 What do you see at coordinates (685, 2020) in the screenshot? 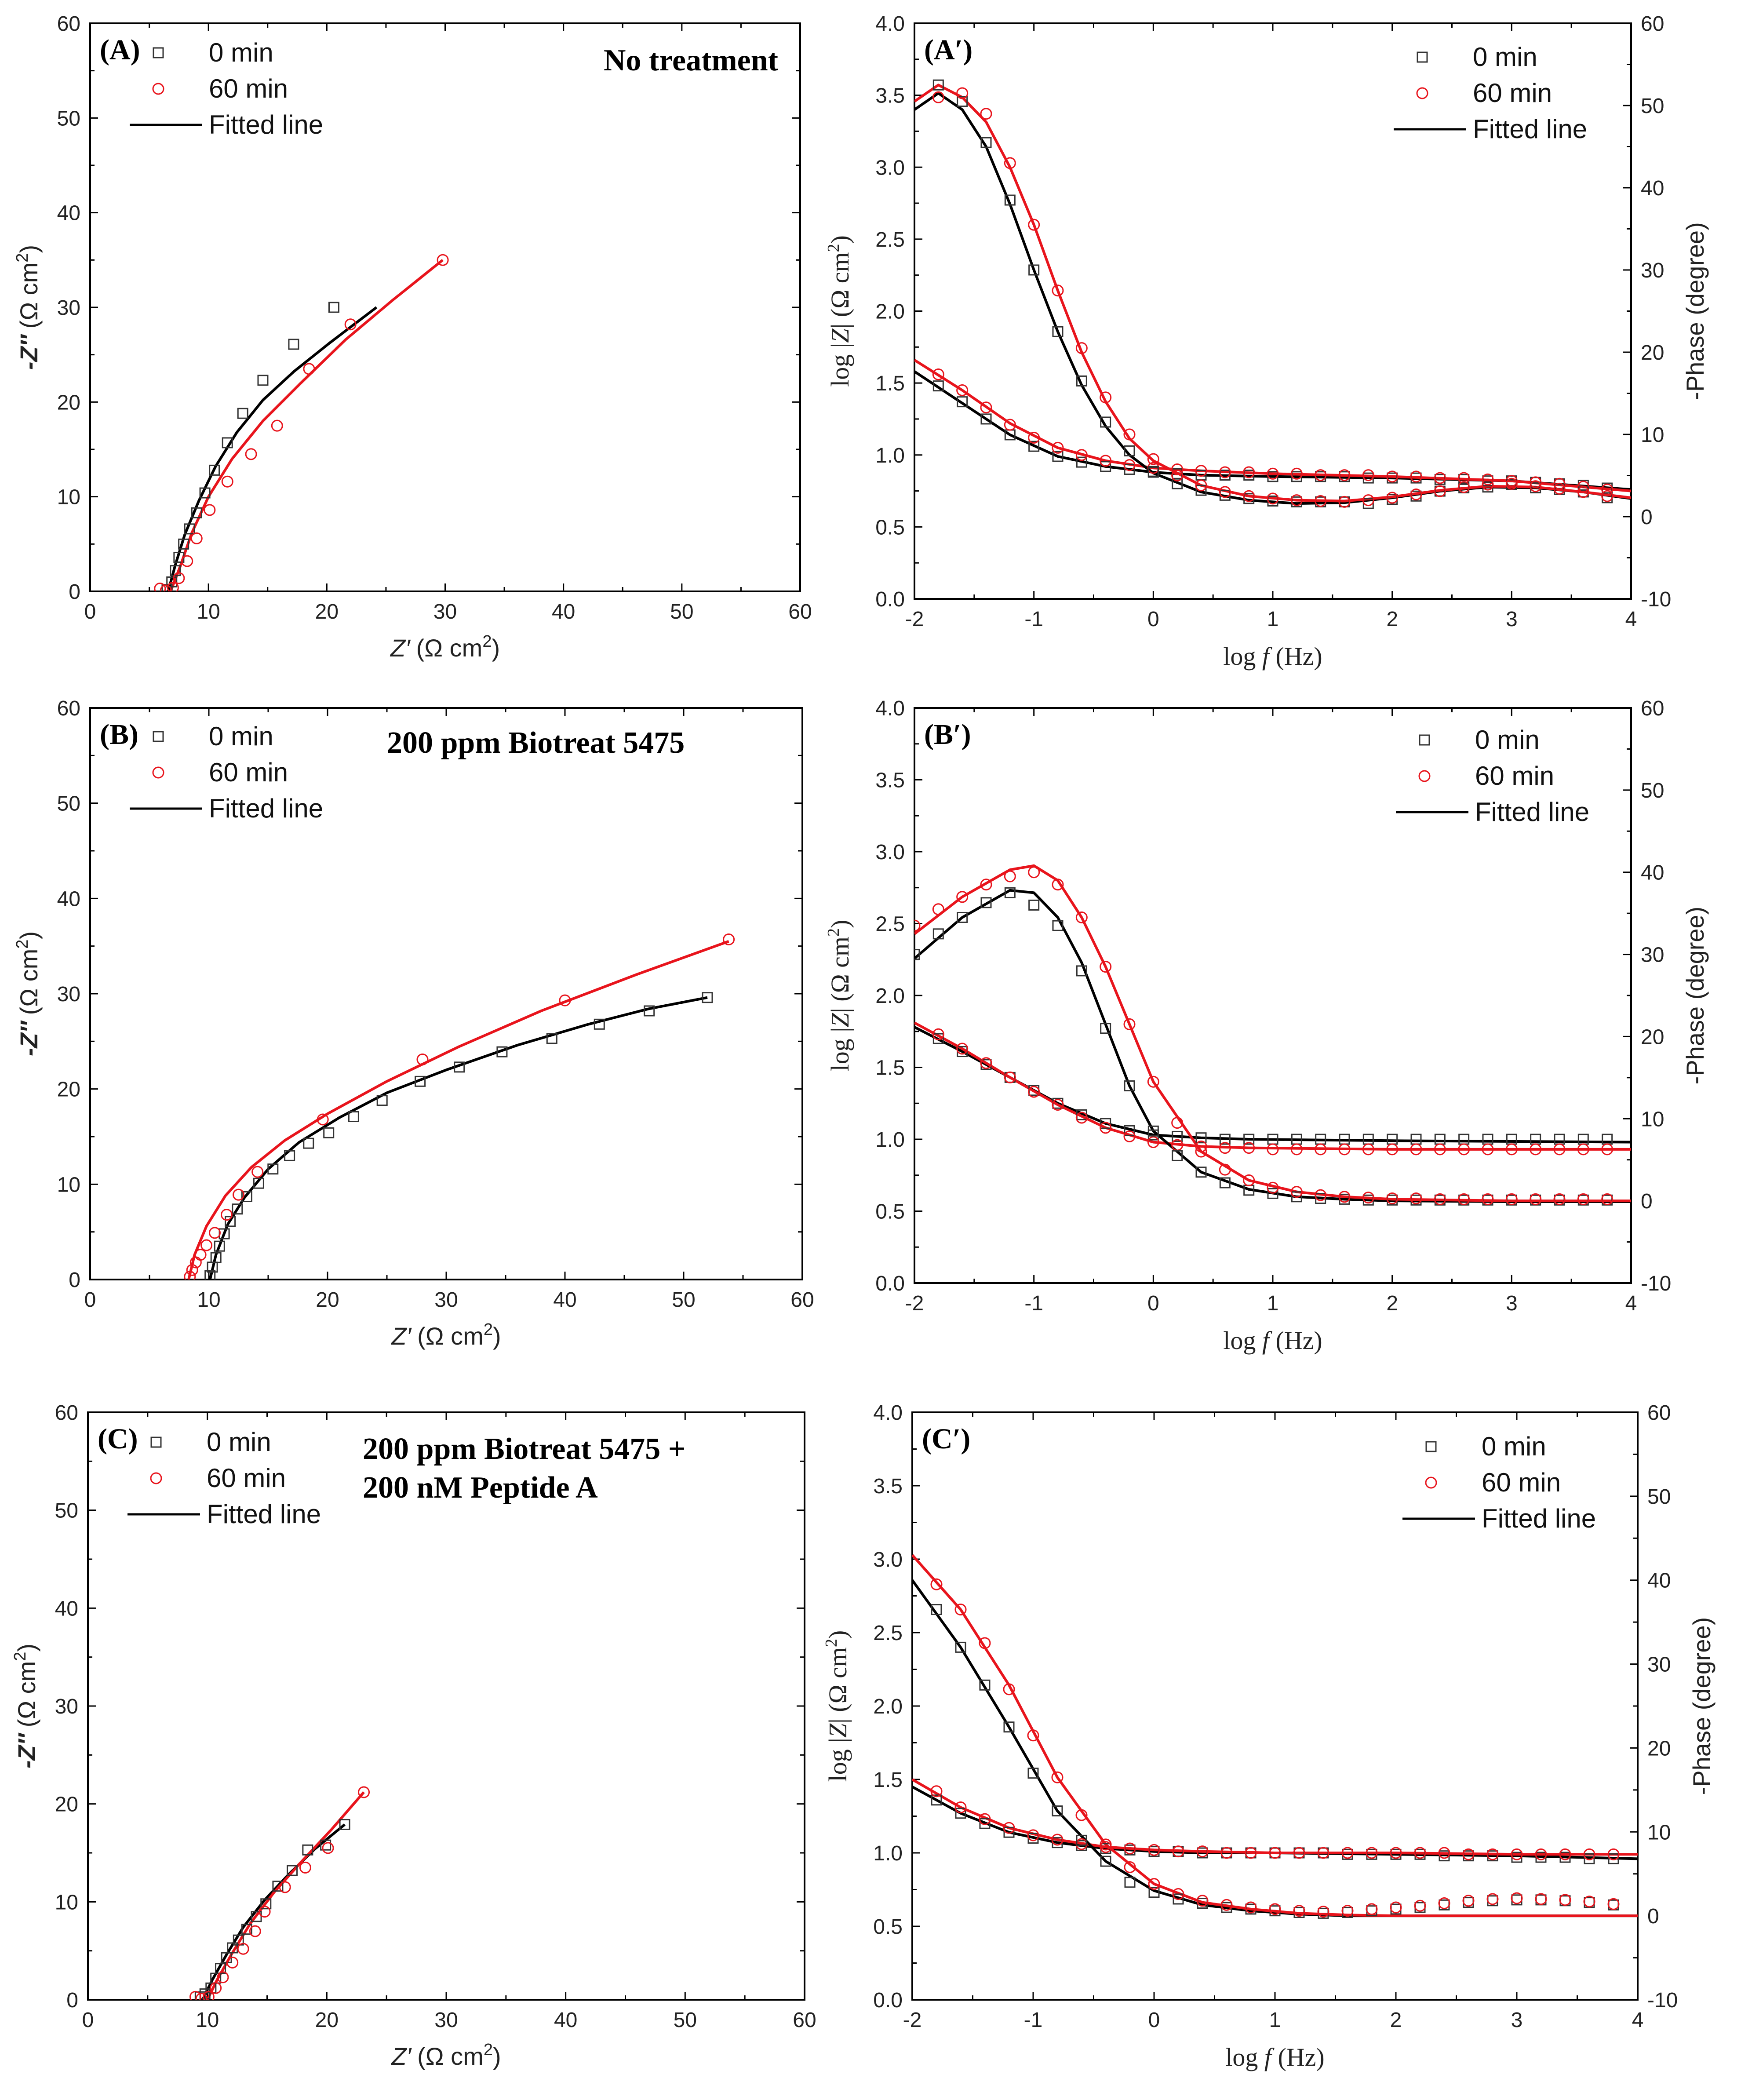
I see `x-tick-label: 50` at bounding box center [685, 2020].